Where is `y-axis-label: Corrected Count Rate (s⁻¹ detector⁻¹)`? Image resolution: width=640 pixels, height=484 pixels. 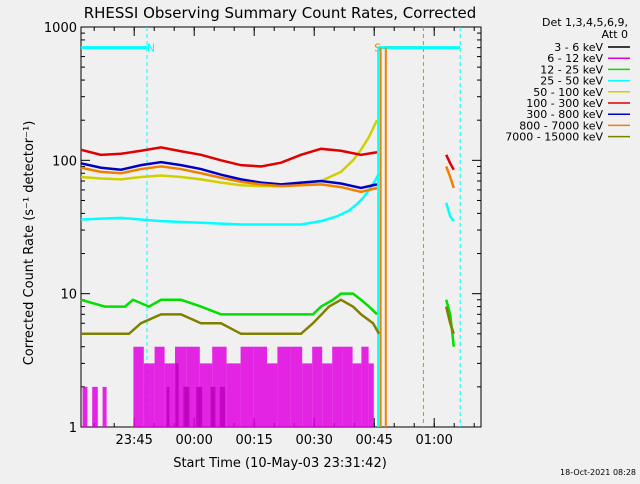 y-axis-label: Corrected Count Rate (s⁻¹ detector⁻¹) is located at coordinates (29, 243).